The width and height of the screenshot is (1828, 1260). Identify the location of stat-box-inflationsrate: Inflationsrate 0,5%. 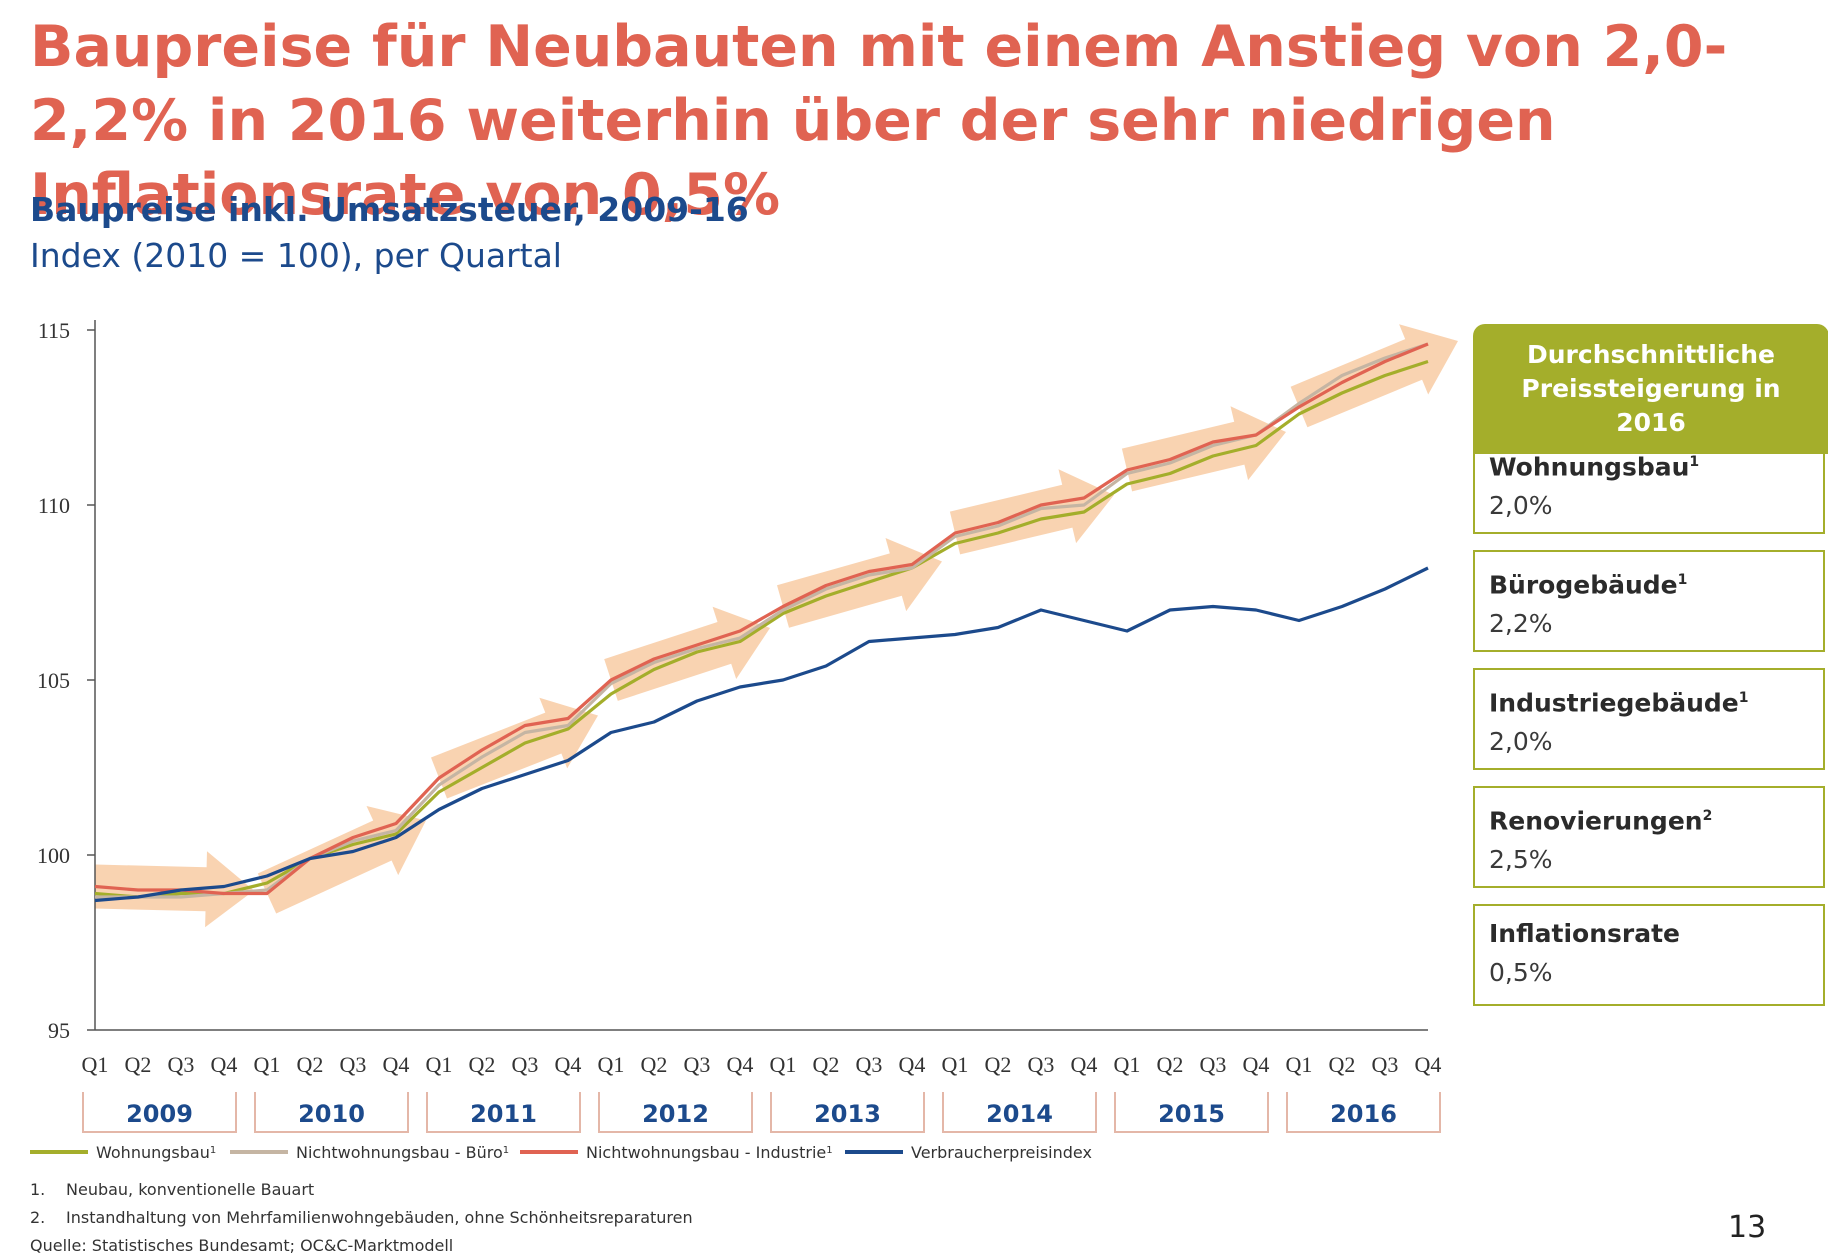
(1649, 955).